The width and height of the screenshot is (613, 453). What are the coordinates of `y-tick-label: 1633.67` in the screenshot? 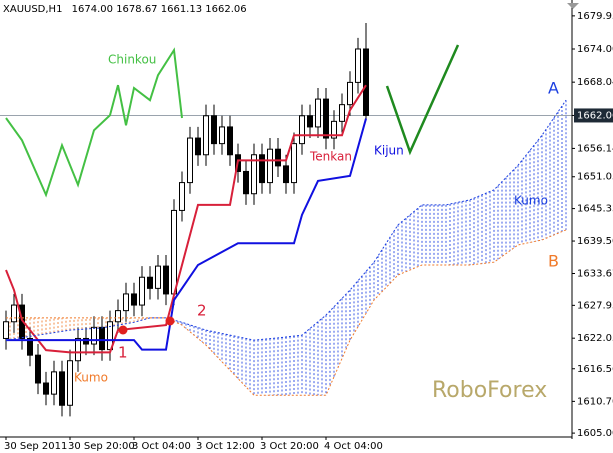 It's located at (595, 274).